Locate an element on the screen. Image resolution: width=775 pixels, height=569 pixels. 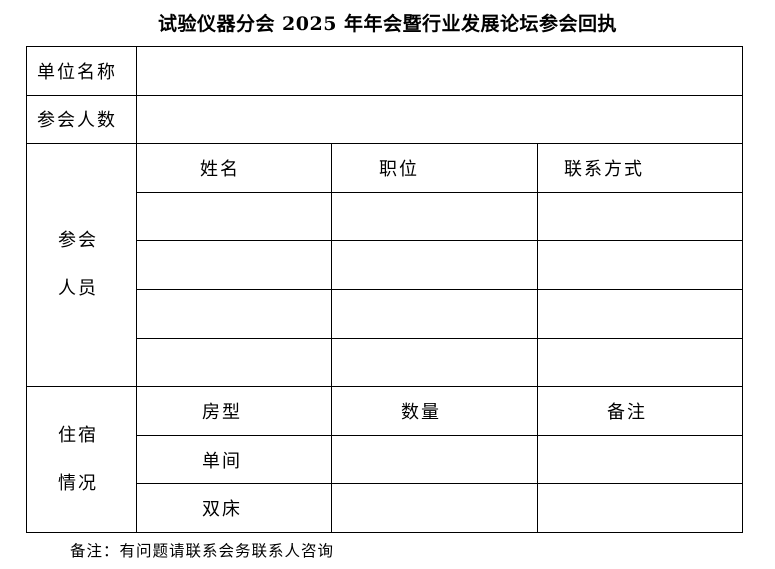
header-quantity: 数量 is located at coordinates (434, 411).